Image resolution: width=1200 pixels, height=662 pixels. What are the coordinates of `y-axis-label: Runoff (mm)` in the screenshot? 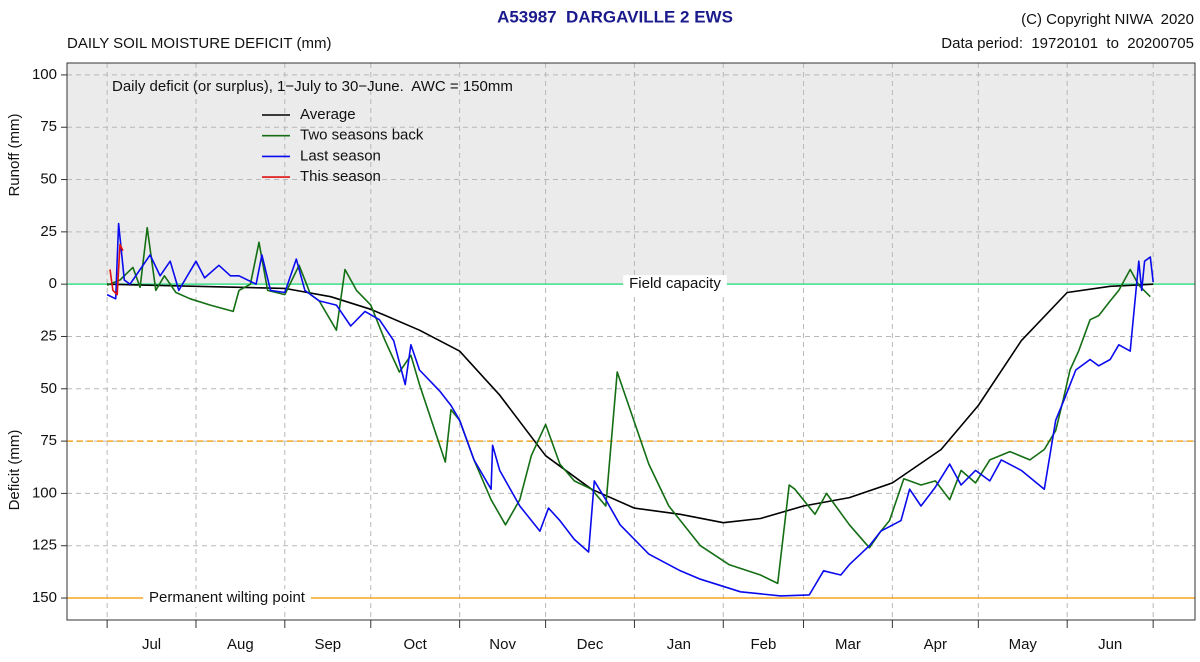 It's located at (14, 154).